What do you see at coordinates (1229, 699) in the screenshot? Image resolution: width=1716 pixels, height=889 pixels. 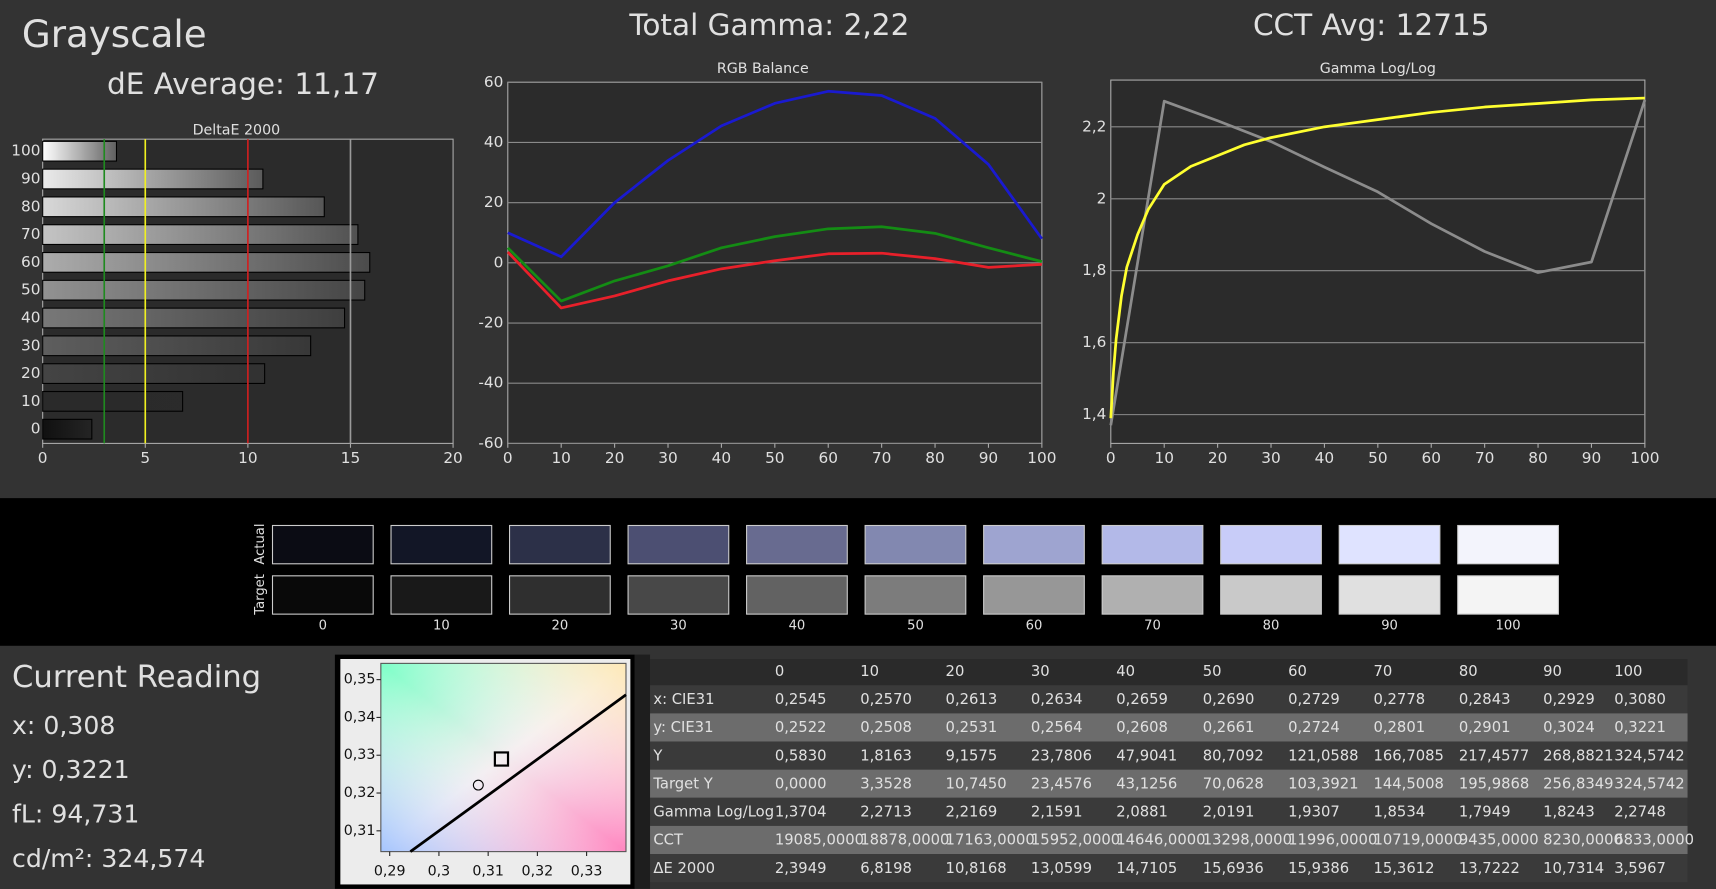 I see `table-cell: 0,2690` at bounding box center [1229, 699].